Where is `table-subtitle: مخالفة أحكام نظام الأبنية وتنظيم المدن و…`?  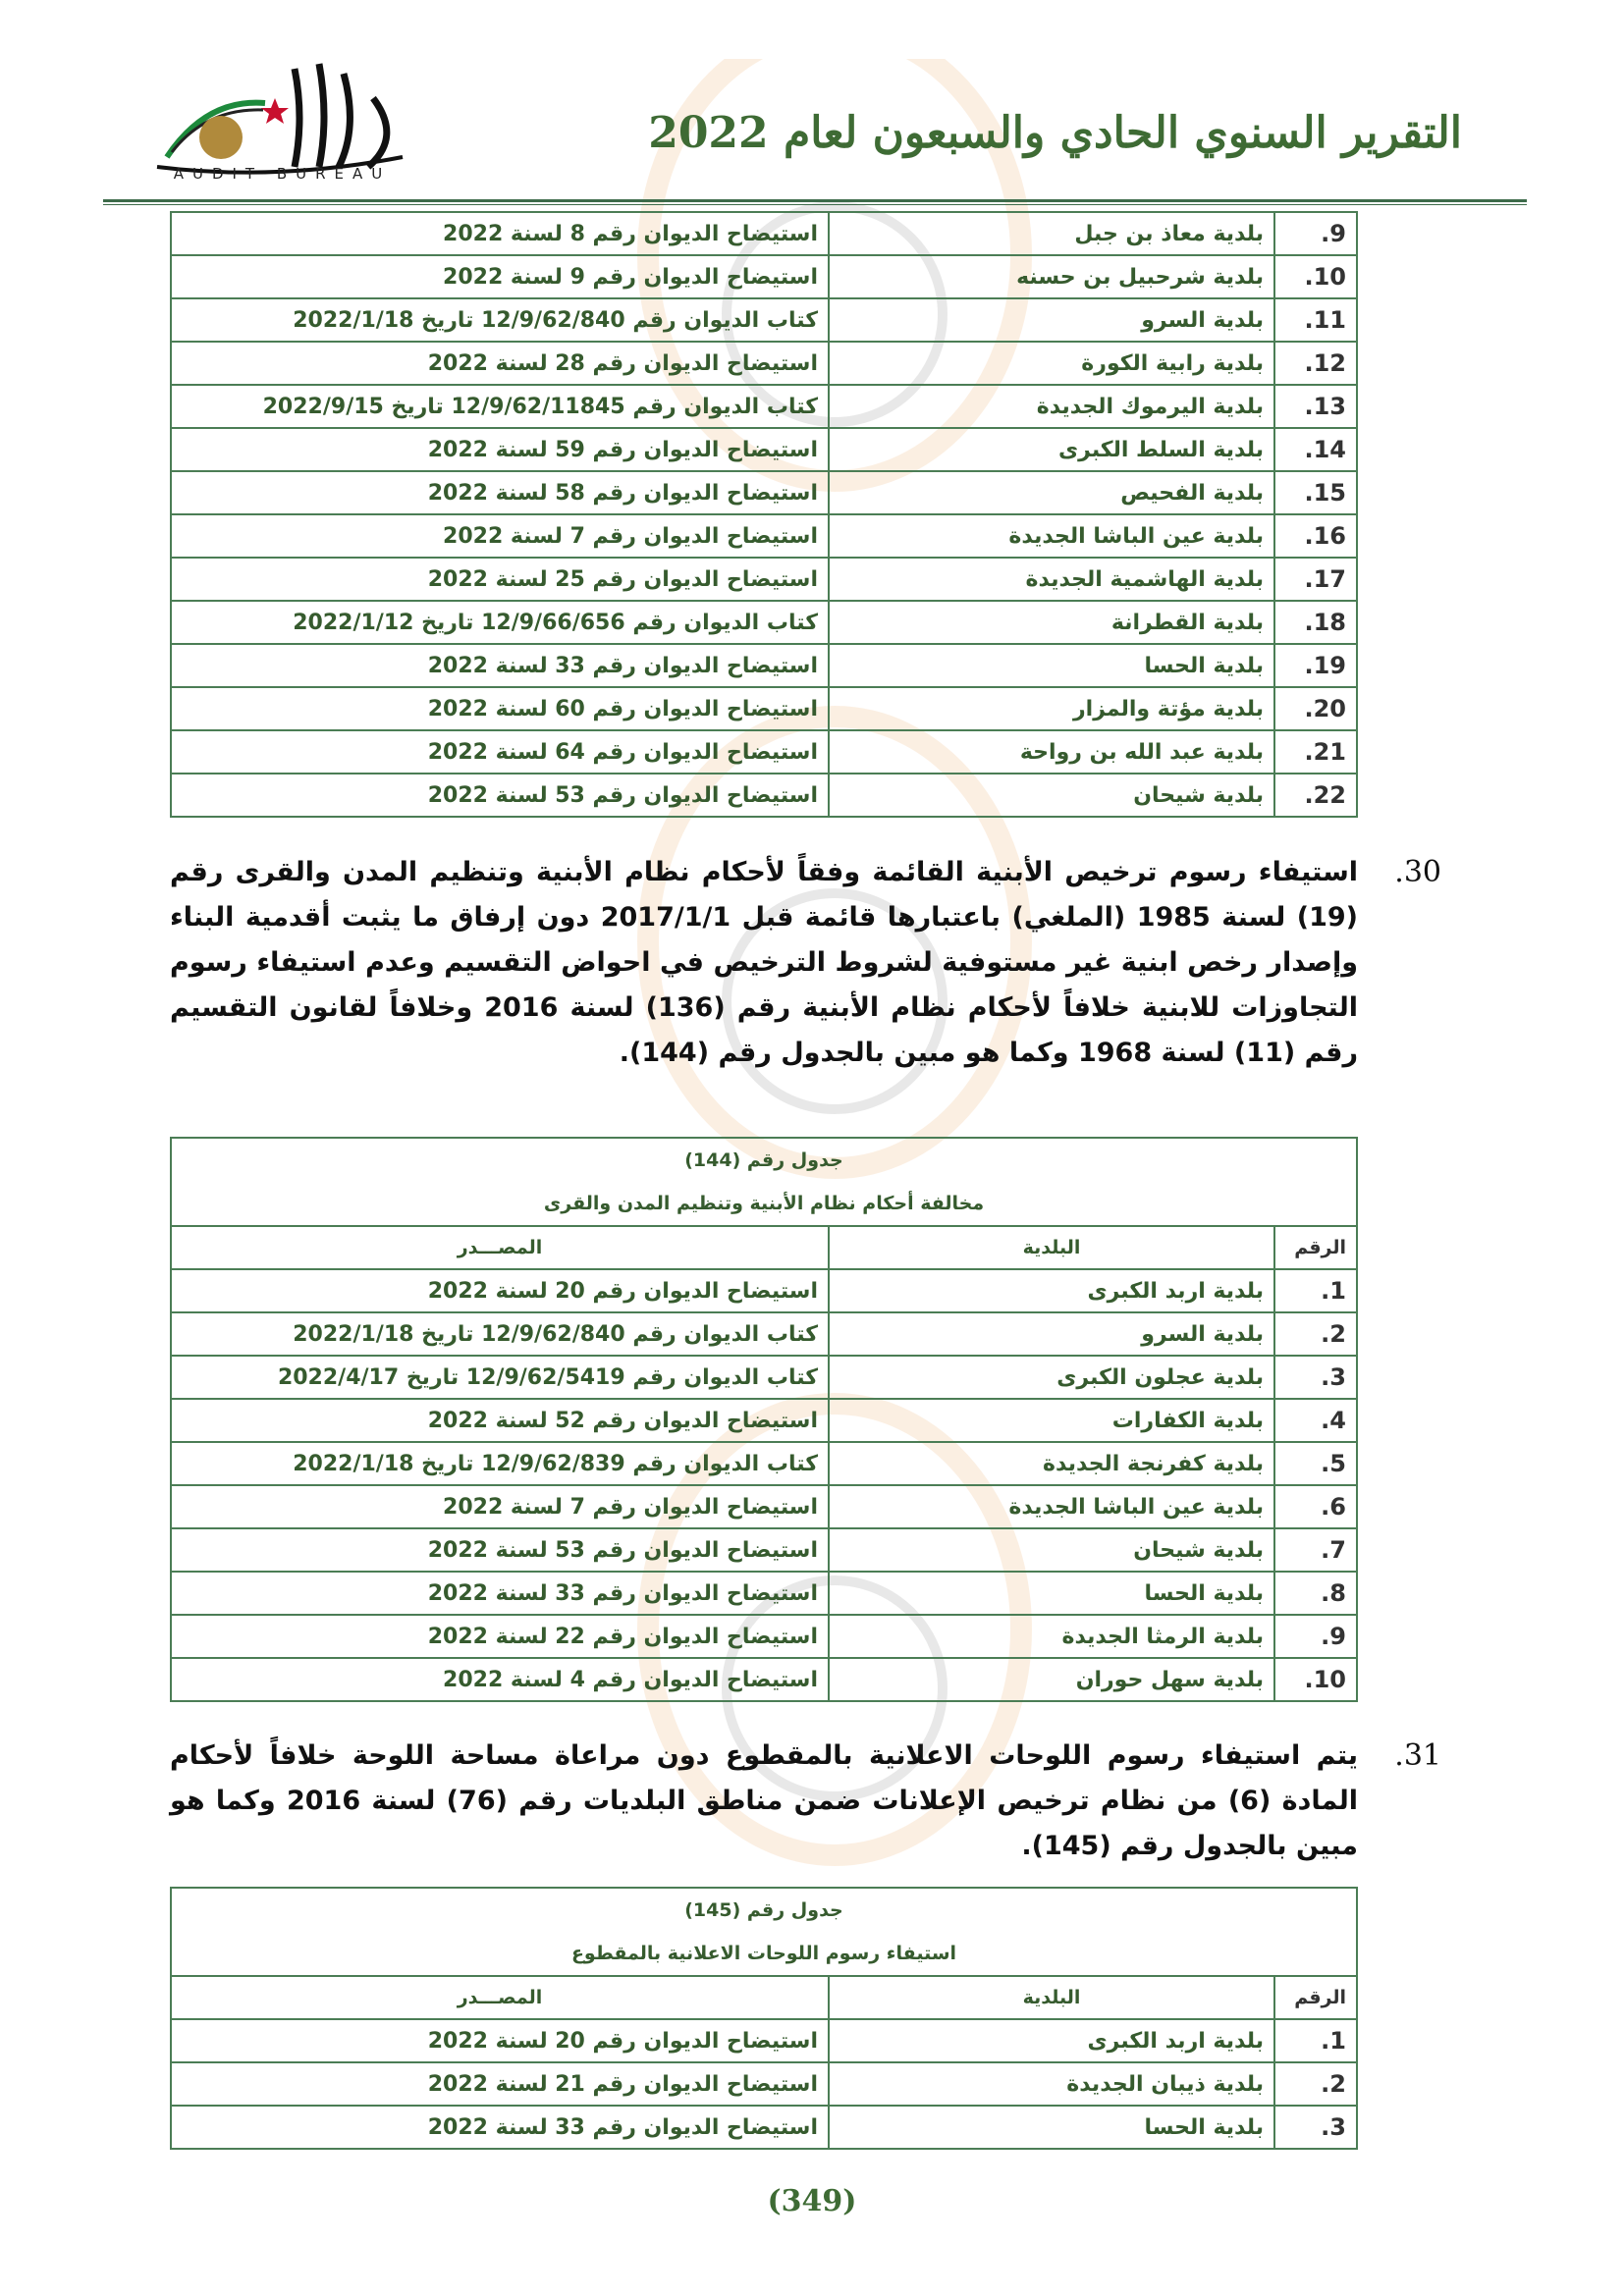
table-subtitle: مخالفة أحكام نظام الأبنية وتنظيم المدن و… is located at coordinates (764, 1204).